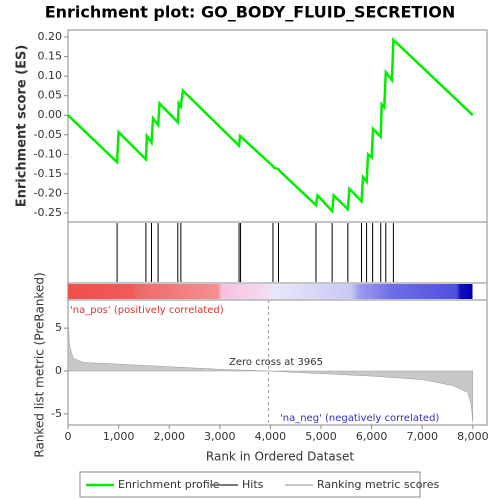  Describe the element at coordinates (48, 153) in the screenshot. I see `y-tick-label: -0.10` at that location.